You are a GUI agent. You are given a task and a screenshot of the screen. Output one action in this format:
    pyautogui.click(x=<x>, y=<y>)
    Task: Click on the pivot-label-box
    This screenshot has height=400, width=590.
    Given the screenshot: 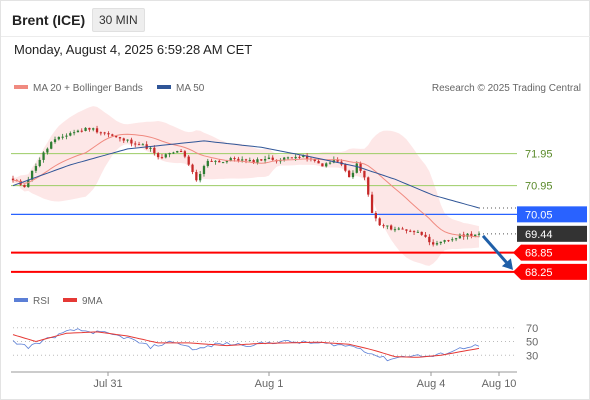 What is the action you would take?
    pyautogui.click(x=552, y=214)
    